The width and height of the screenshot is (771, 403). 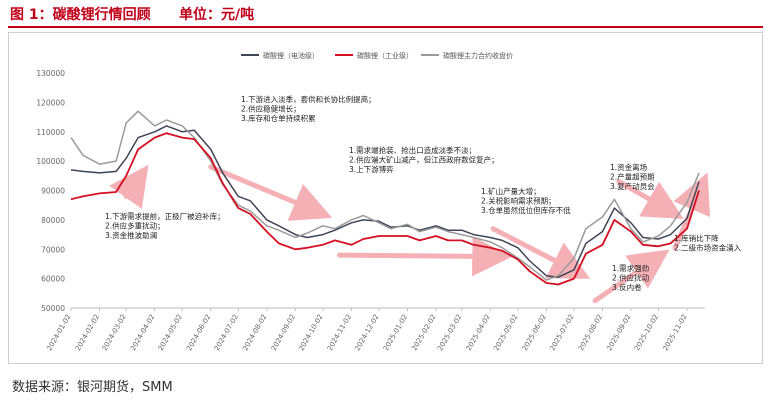 What do you see at coordinates (310, 332) in the screenshot?
I see `x-tick-label: 2024-10-02` at bounding box center [310, 332].